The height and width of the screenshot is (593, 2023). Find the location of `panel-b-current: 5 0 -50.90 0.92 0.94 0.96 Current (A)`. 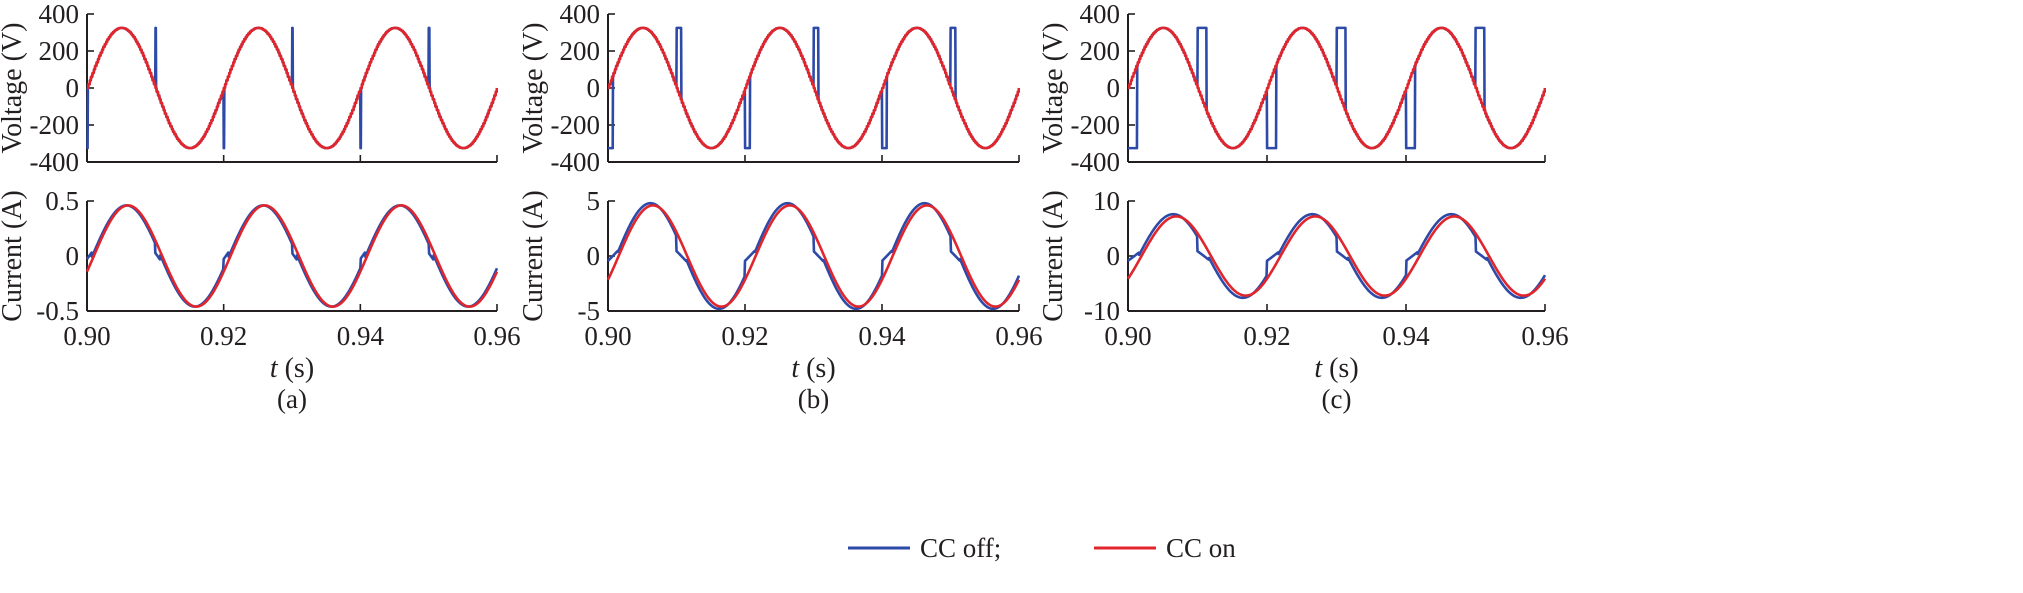

panel-b-current: 5 0 -50.90 0.92 0.94 0.96 Current (A) is located at coordinates (780, 268).